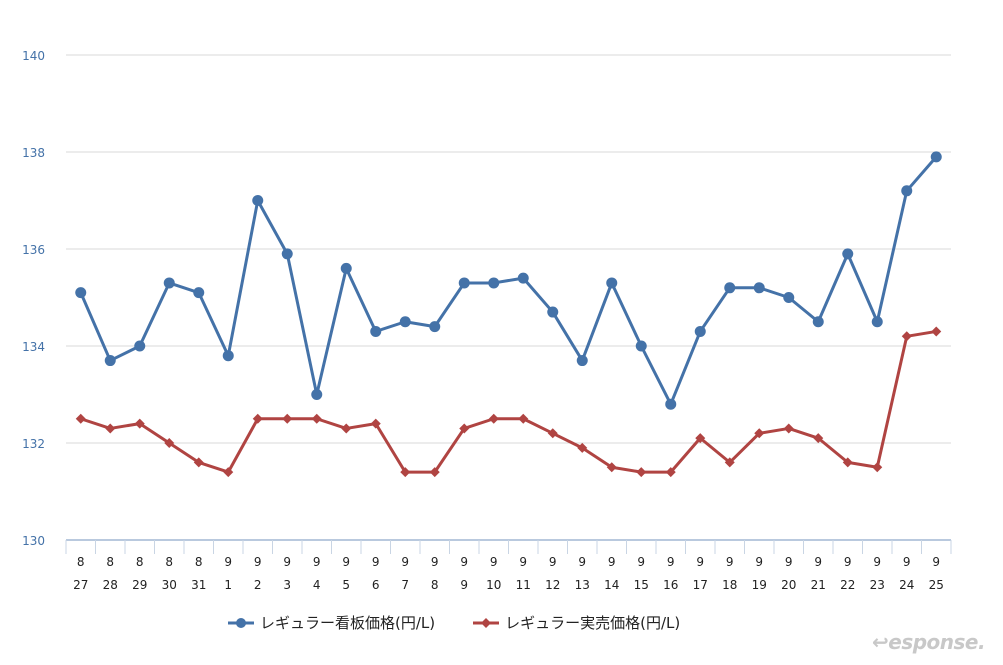 This screenshot has height=665, width=1003. I want to click on y-tick-label: 136, so click(33, 250).